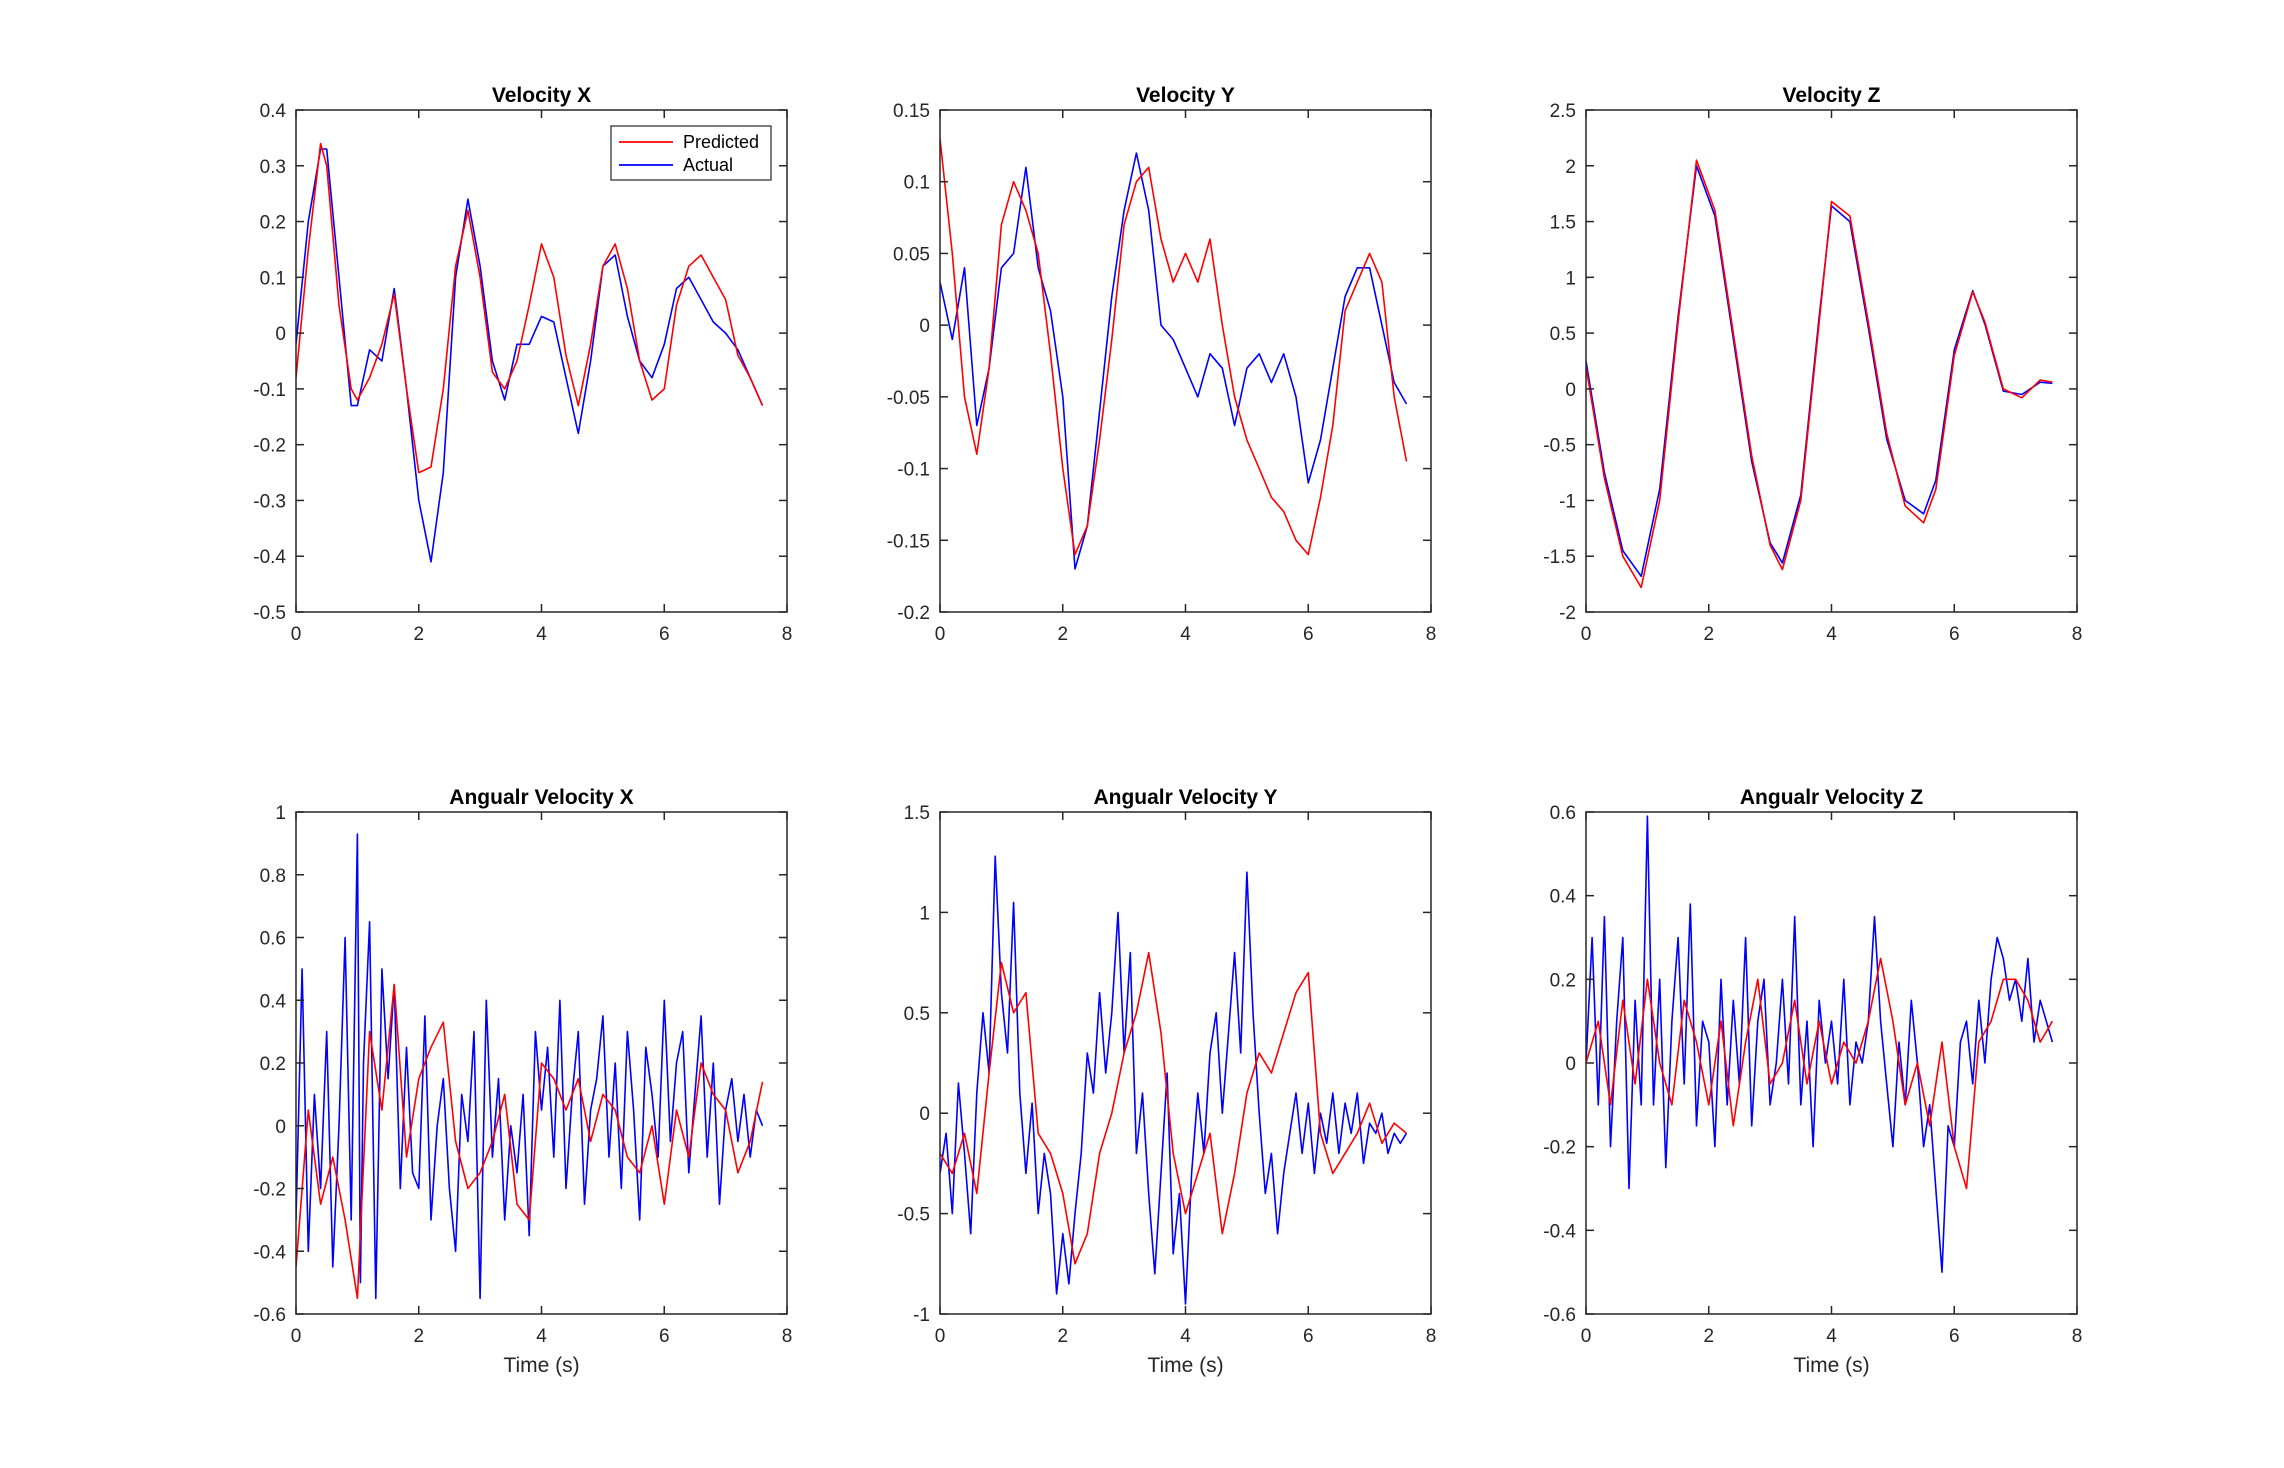  I want to click on subplot-title: Angualr Velocity Y, so click(1185, 797).